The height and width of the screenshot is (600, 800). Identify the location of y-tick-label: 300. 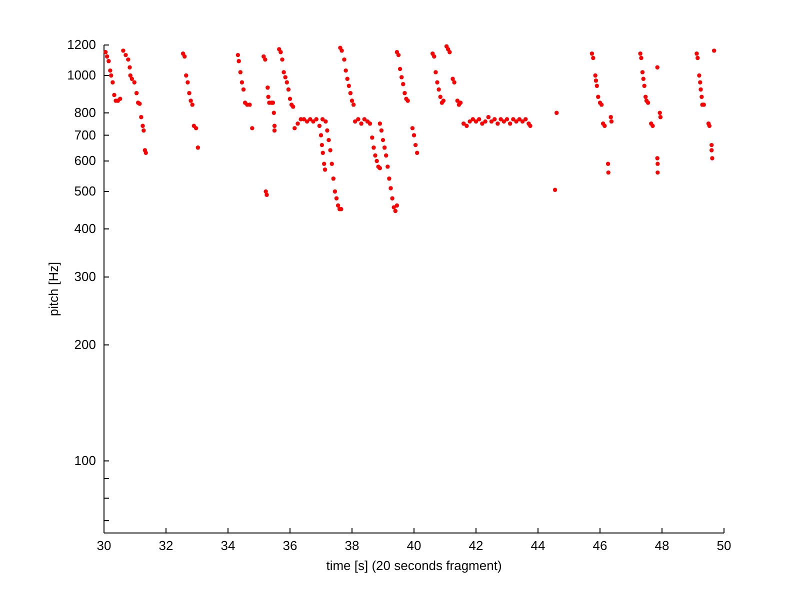
(85, 276).